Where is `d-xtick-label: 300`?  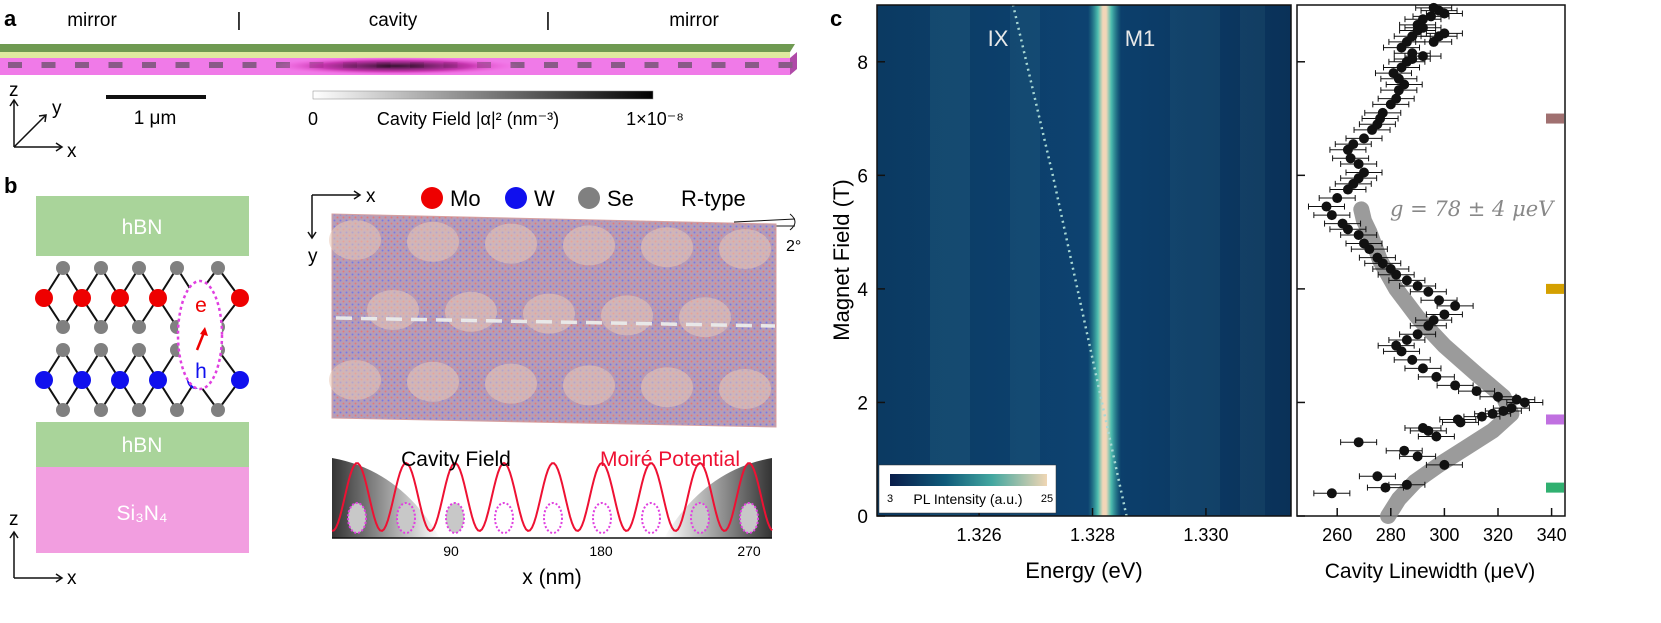 d-xtick-label: 300 is located at coordinates (1444, 535).